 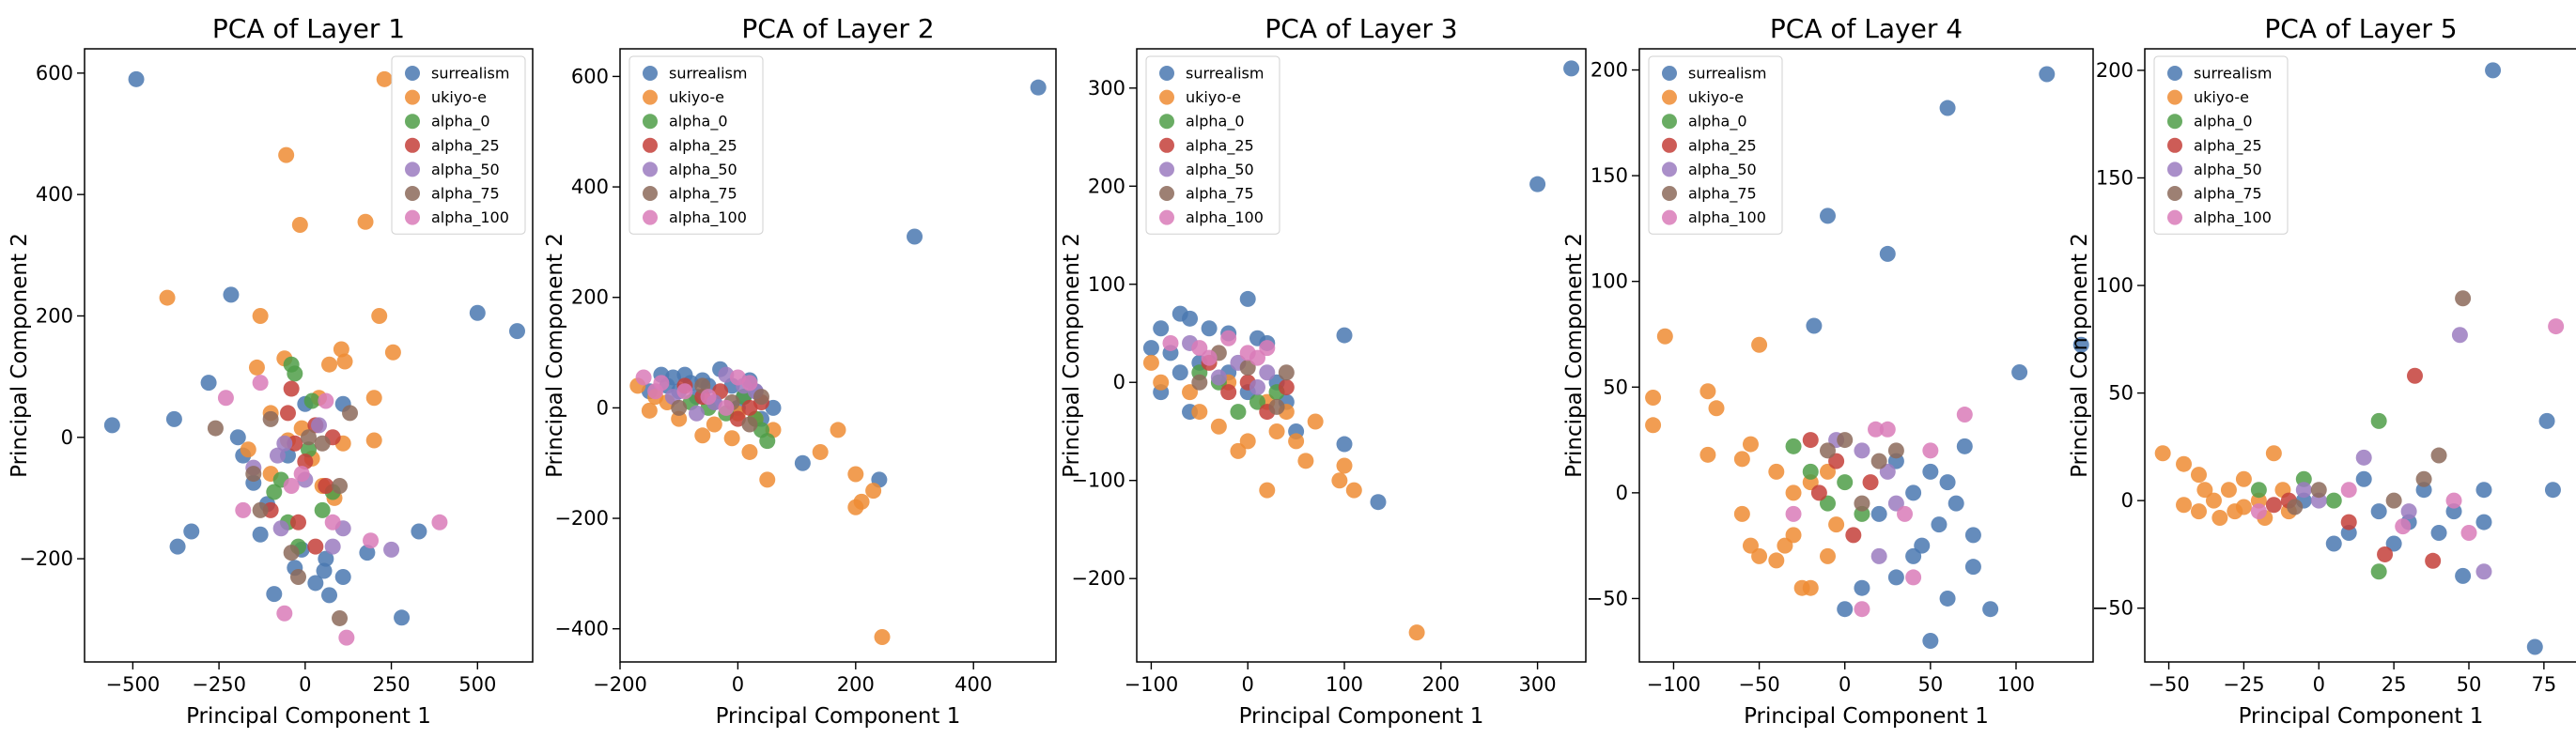 What do you see at coordinates (1072, 355) in the screenshot?
I see `y-axis-label: Principal Component 2` at bounding box center [1072, 355].